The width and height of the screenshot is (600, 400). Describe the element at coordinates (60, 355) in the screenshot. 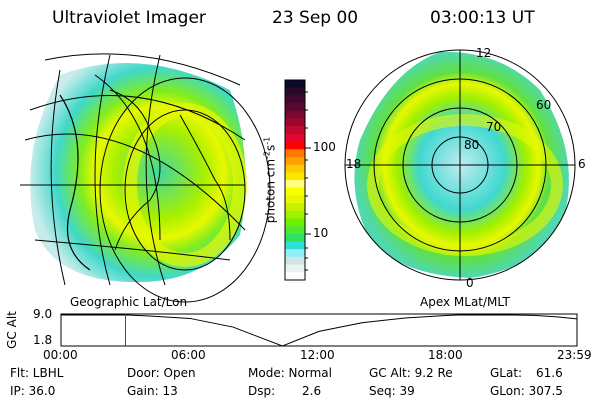

I see `x-tick-0000: 00:00` at that location.